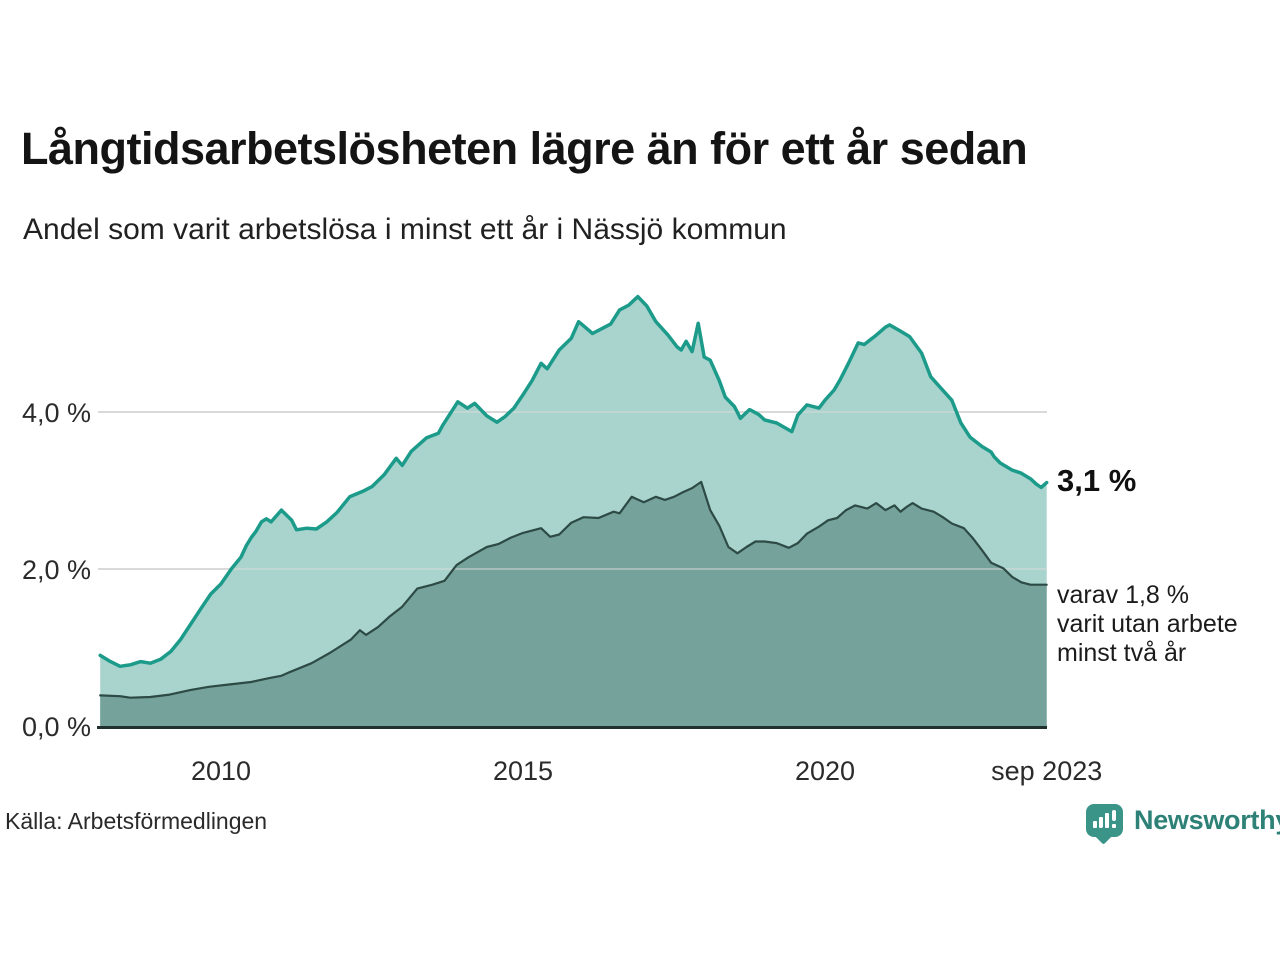 The image size is (1280, 960). I want to click on newsworthy-logo: Newsworthy, so click(1183, 820).